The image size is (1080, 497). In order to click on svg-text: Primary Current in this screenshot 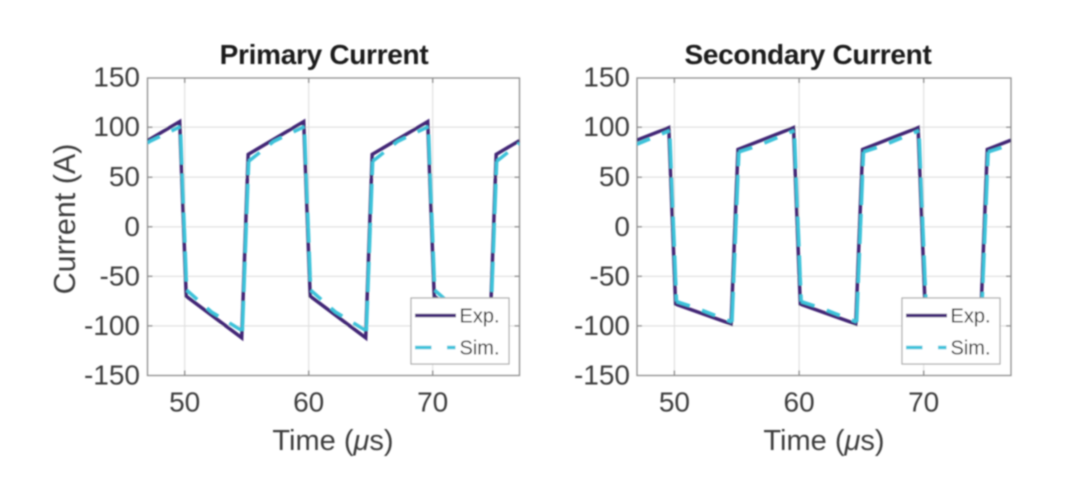, I will do `click(324, 54)`.